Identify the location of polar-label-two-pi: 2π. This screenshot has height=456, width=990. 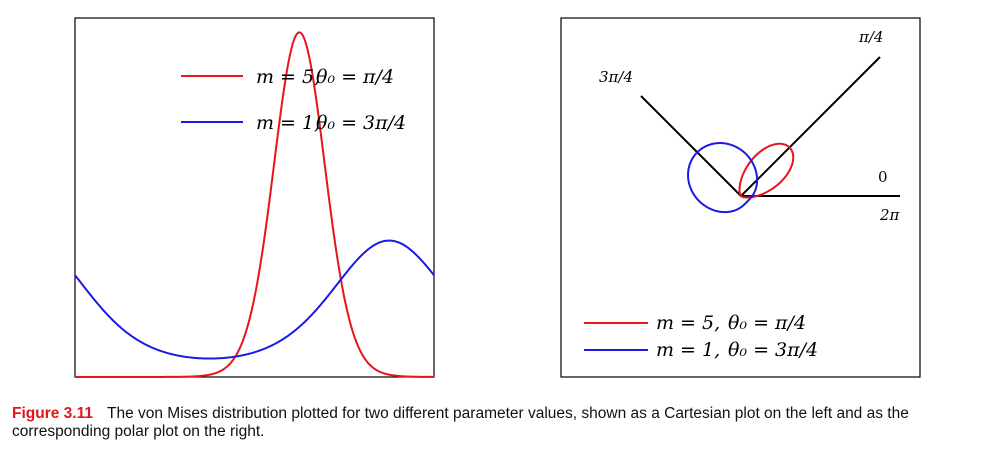
(890, 215).